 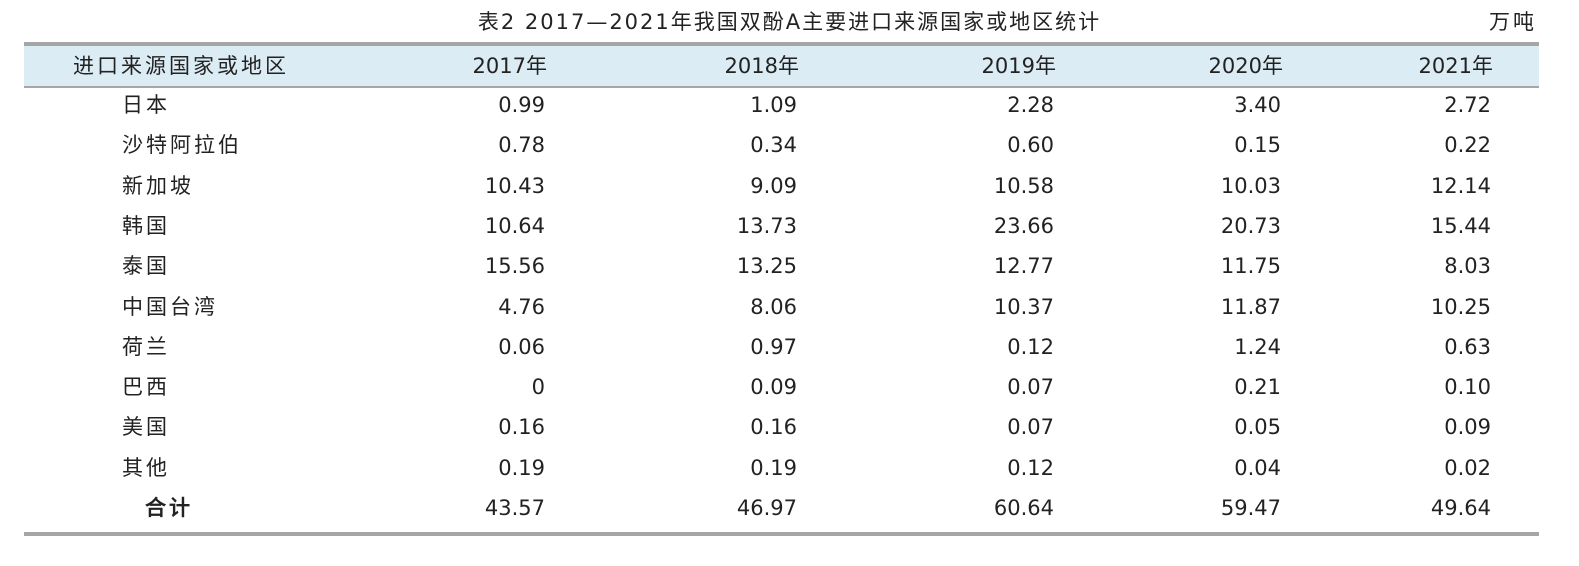 What do you see at coordinates (1023, 266) in the screenshot?
I see `cell: 12.77` at bounding box center [1023, 266].